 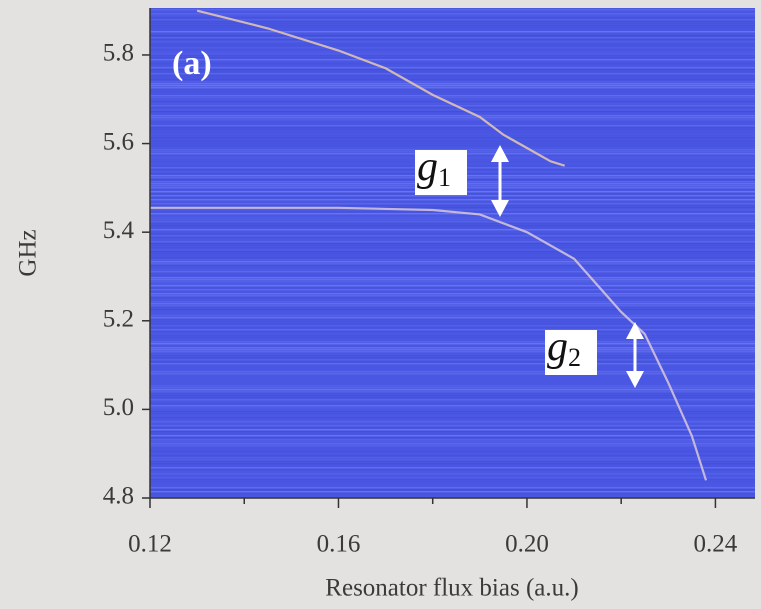 I want to click on coupling-symbol: g, so click(x=427, y=167).